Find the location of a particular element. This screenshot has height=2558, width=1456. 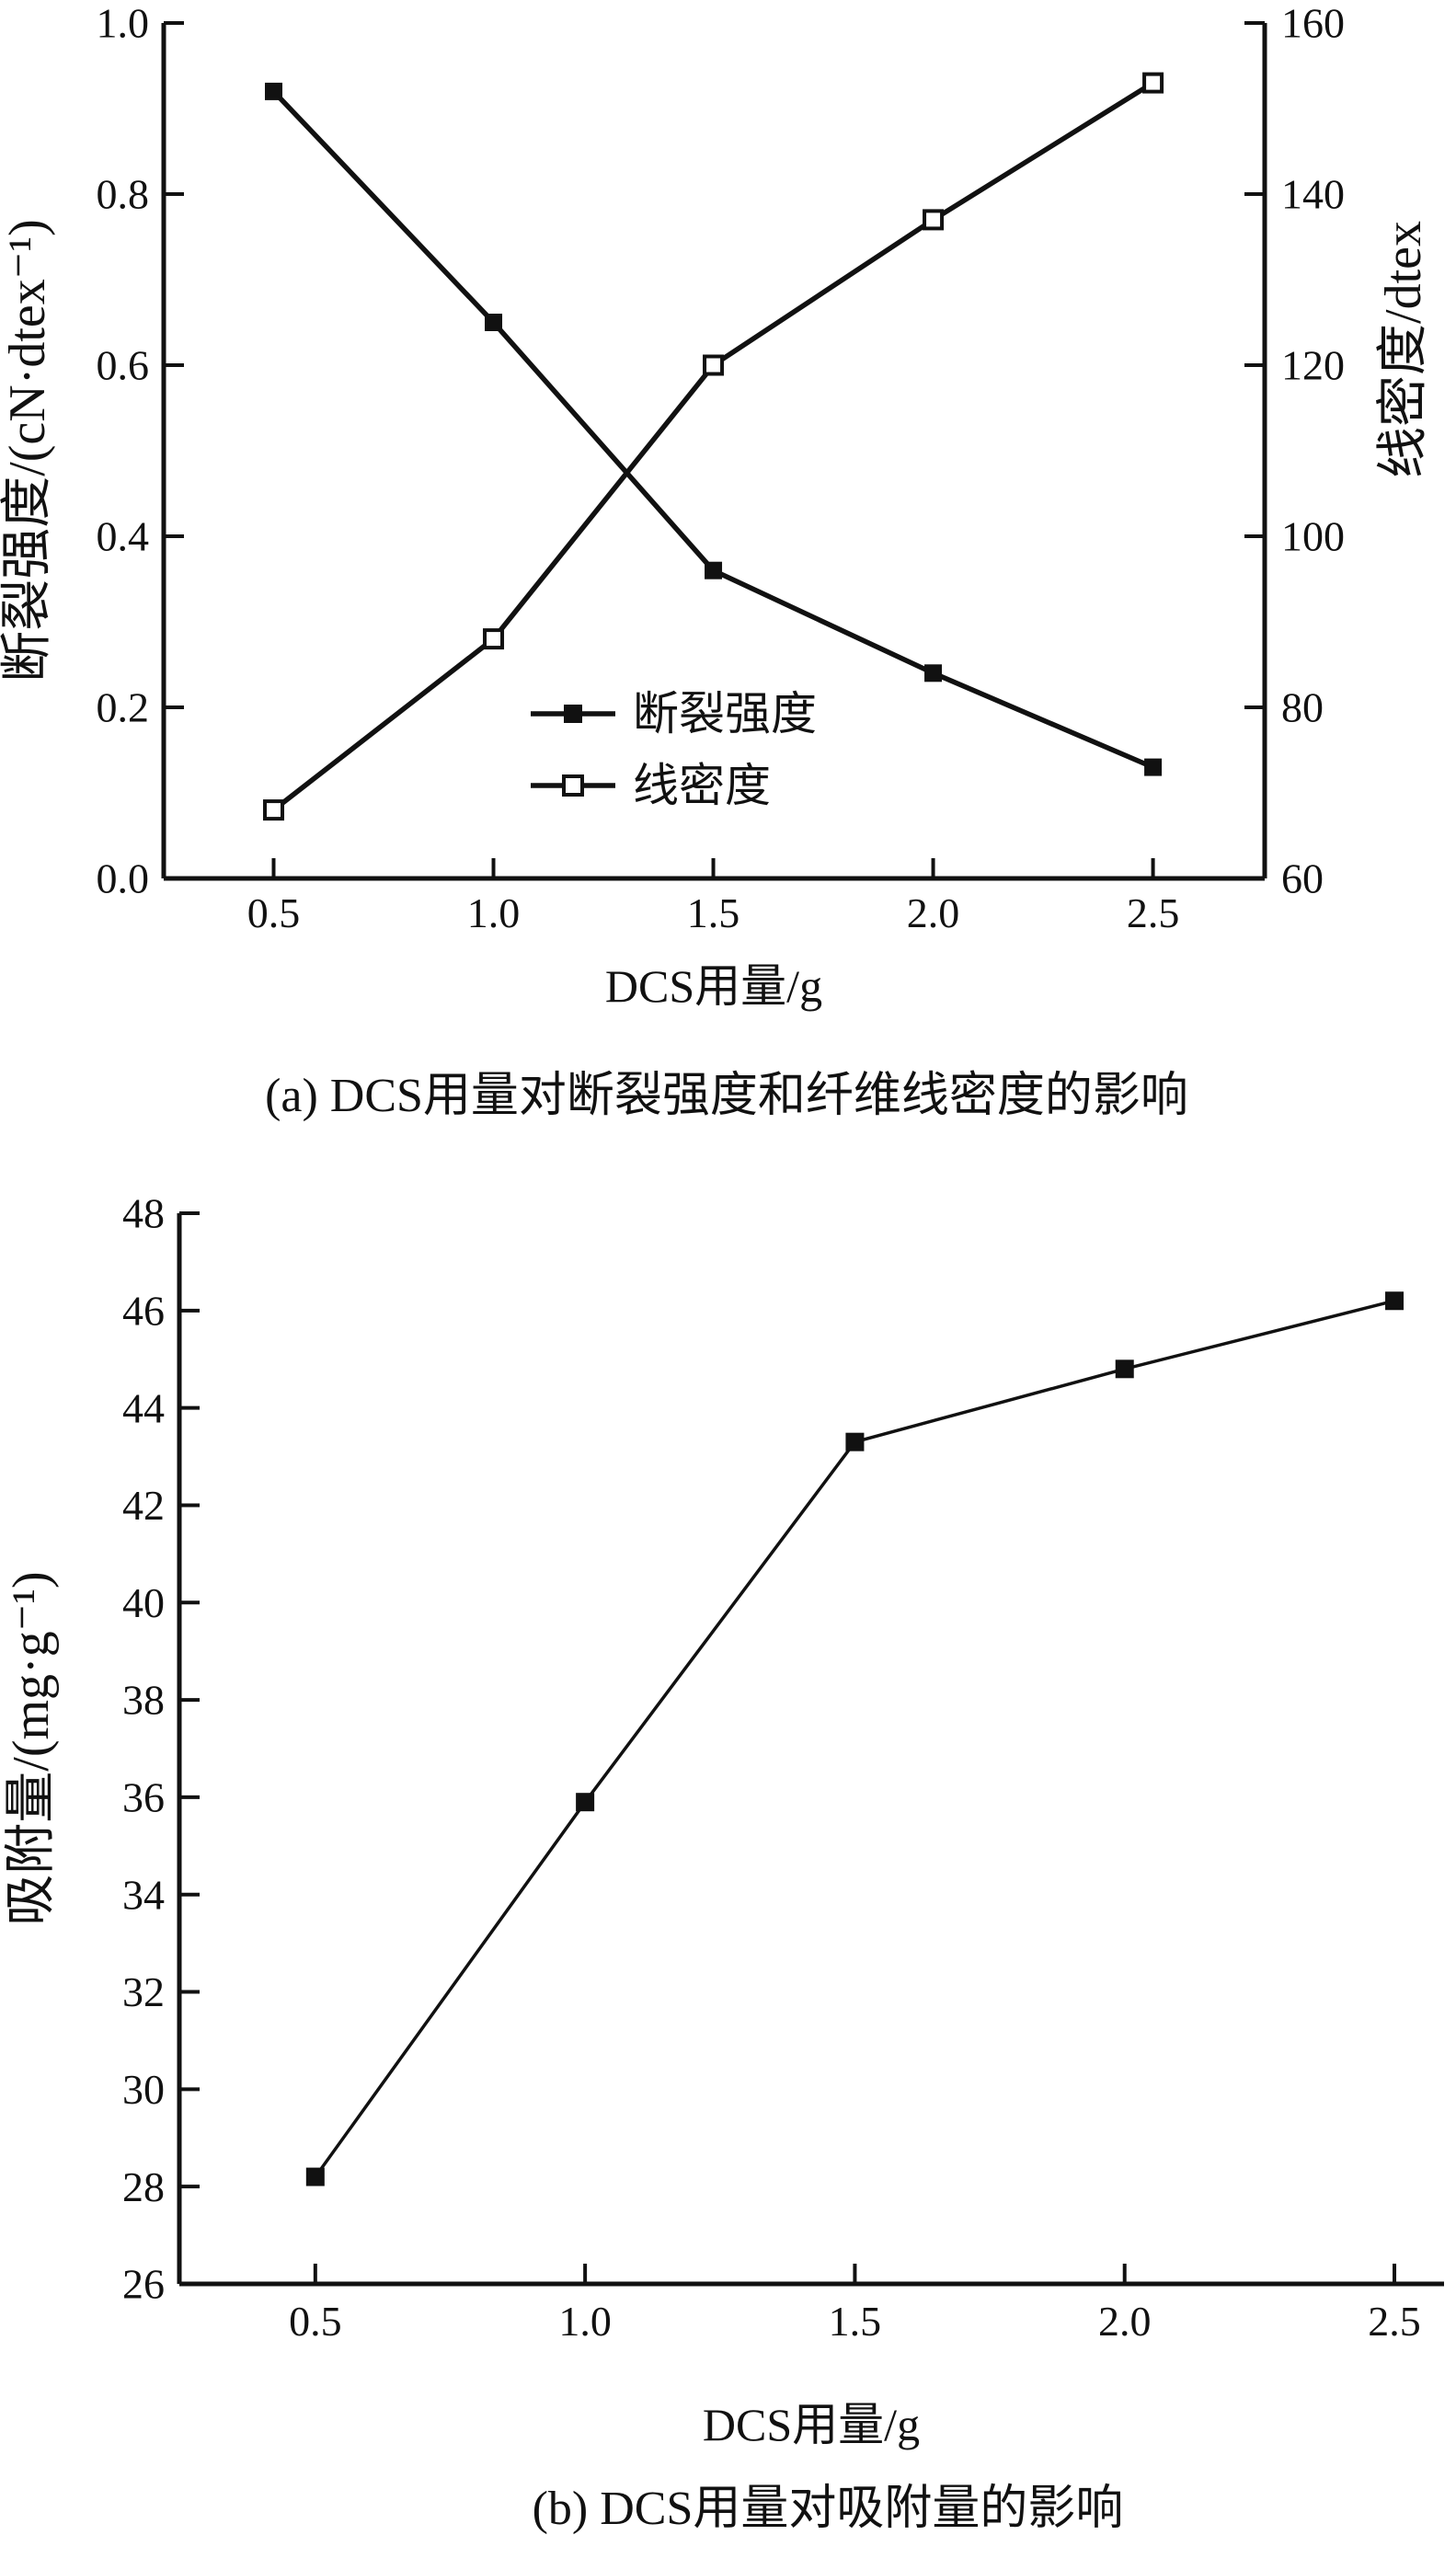

chart-a-caption: (a) DCS用量对断裂强度和纤维线密度的影响 is located at coordinates (726, 1096).